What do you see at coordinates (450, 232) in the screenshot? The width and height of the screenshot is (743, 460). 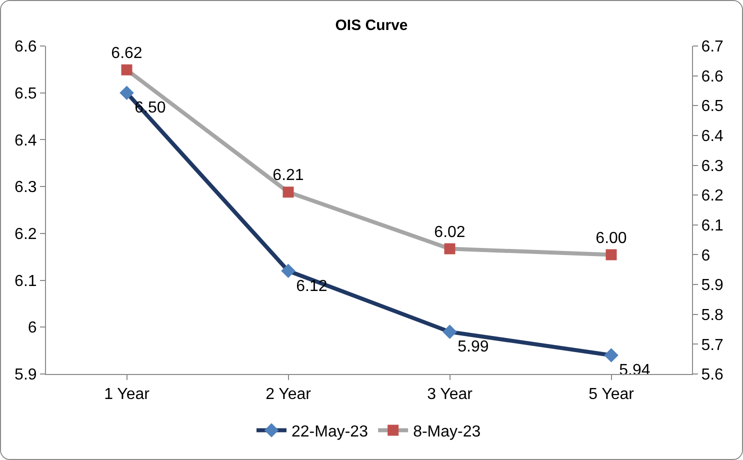 I see `data-label: 6.02` at bounding box center [450, 232].